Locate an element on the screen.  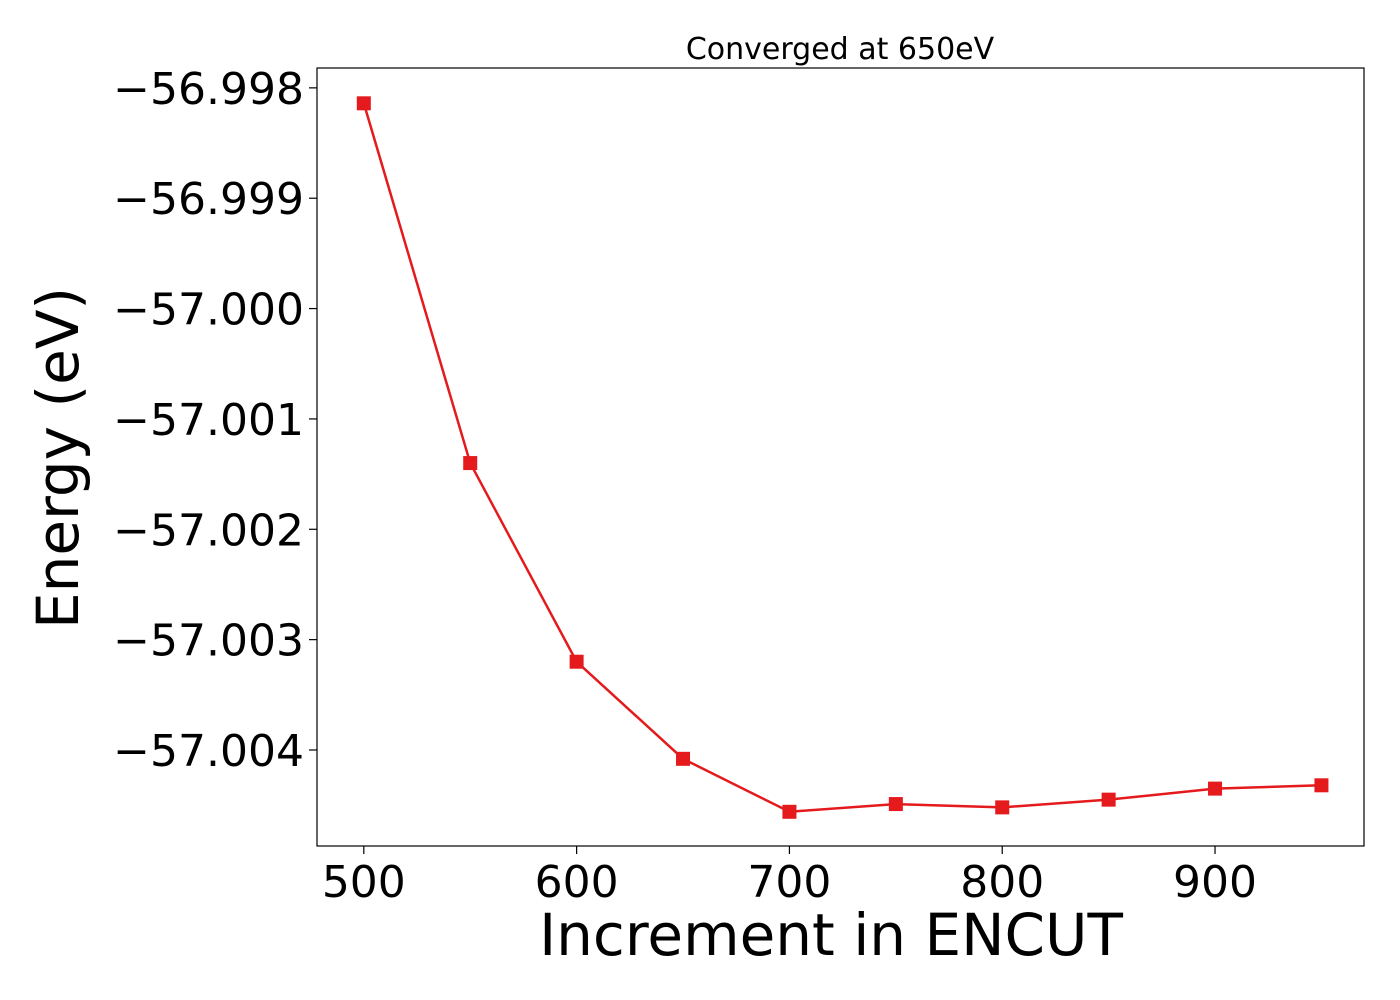
y-tick-label: −57.000 is located at coordinates (208, 310).